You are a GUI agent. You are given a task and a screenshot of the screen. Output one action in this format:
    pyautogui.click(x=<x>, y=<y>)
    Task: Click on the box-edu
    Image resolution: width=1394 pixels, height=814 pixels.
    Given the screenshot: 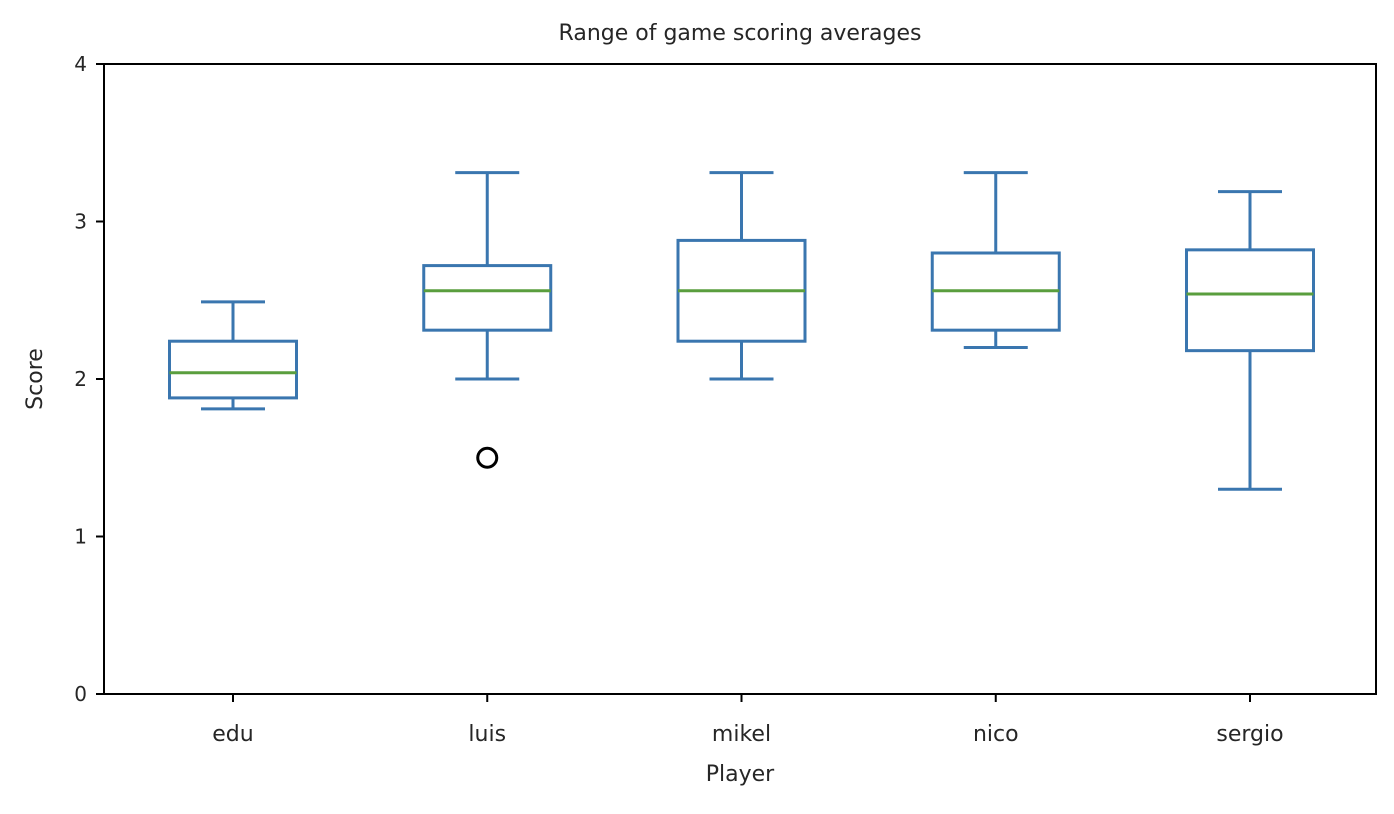 What is the action you would take?
    pyautogui.click(x=233, y=355)
    